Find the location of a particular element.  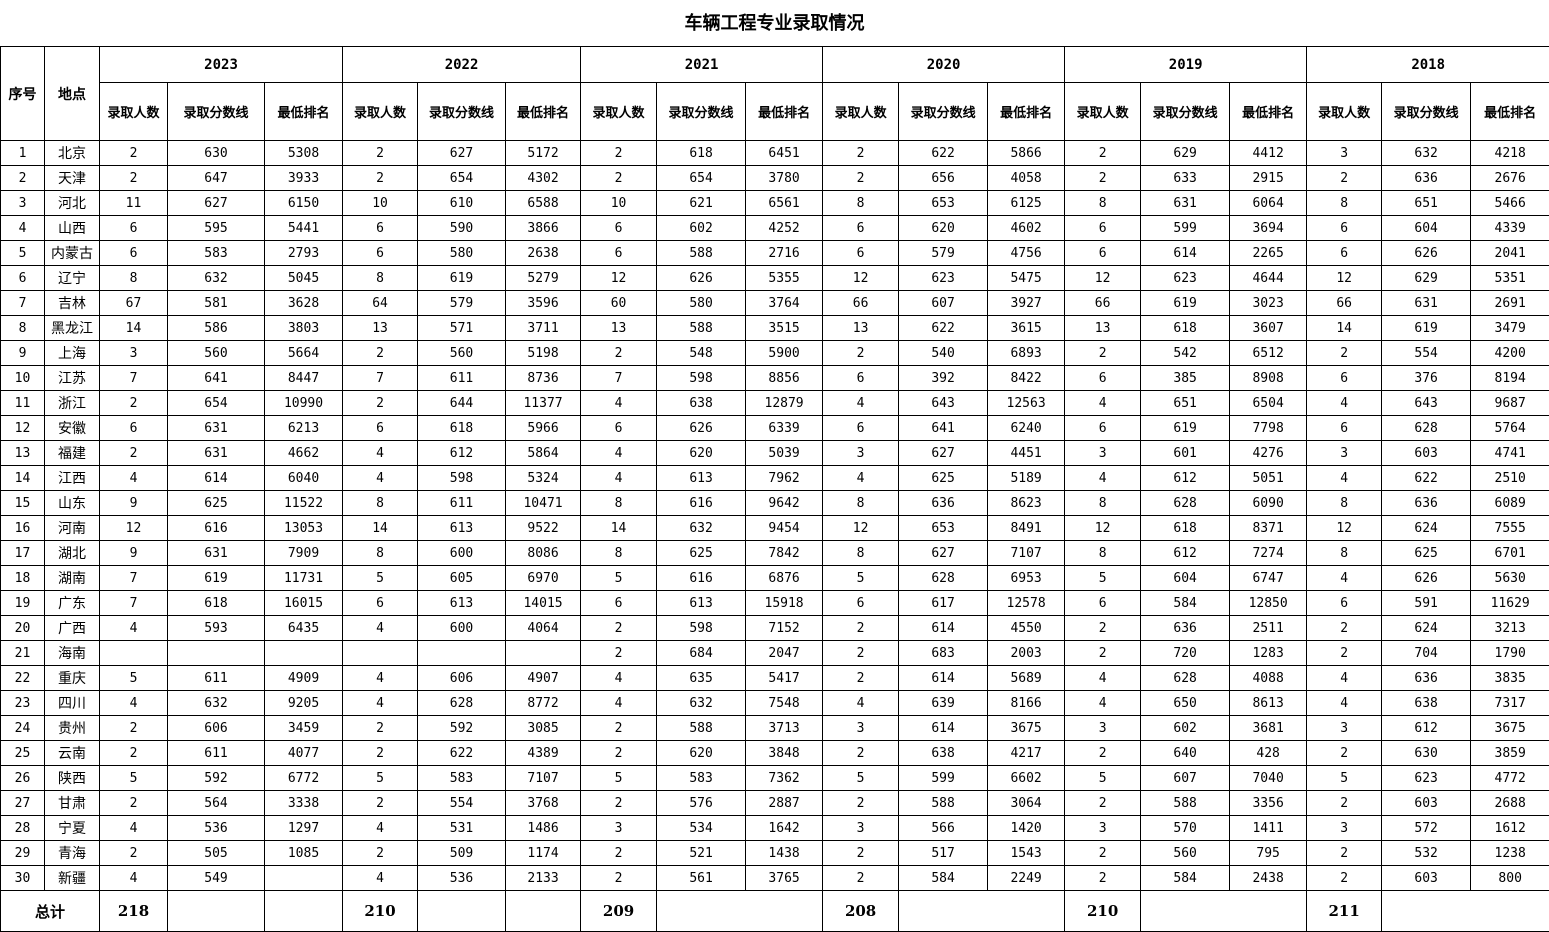

score-cell: 684 is located at coordinates (701, 653).